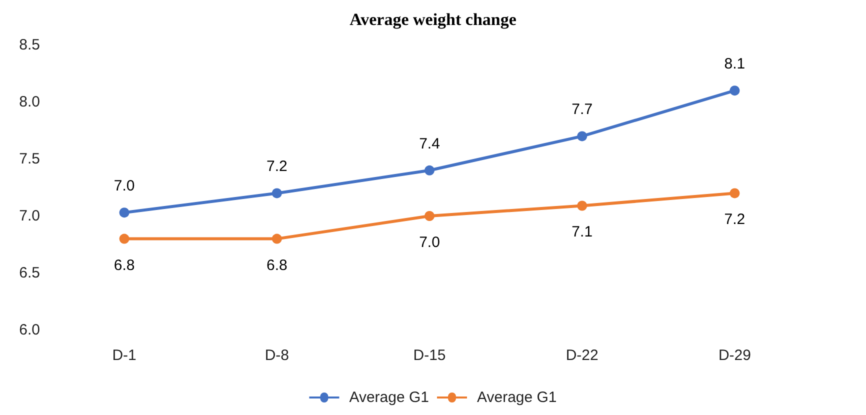 The image size is (866, 415). Describe the element at coordinates (124, 355) in the screenshot. I see `x-tick-label: D-1` at that location.